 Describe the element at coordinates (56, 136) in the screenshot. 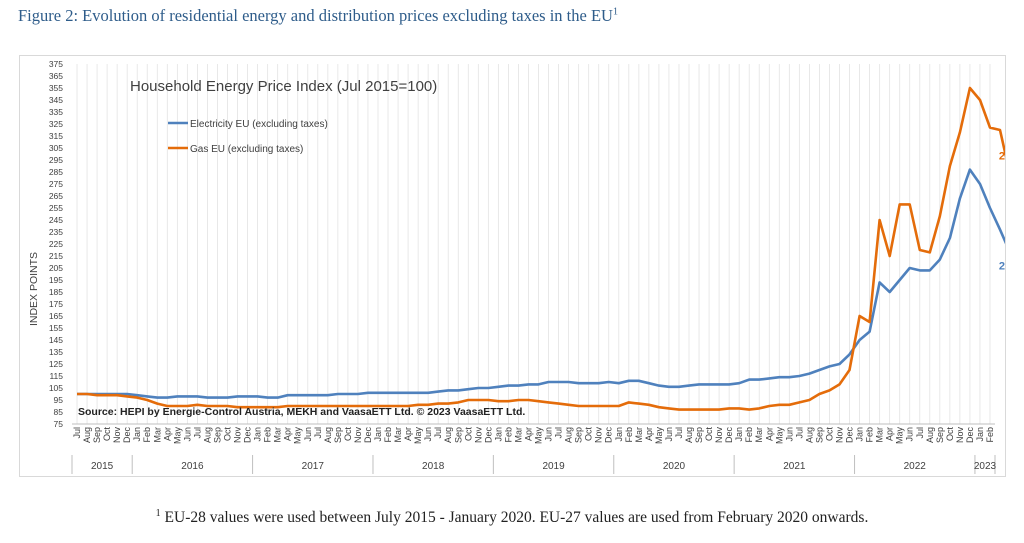

I see `y-tick-label: 315` at that location.